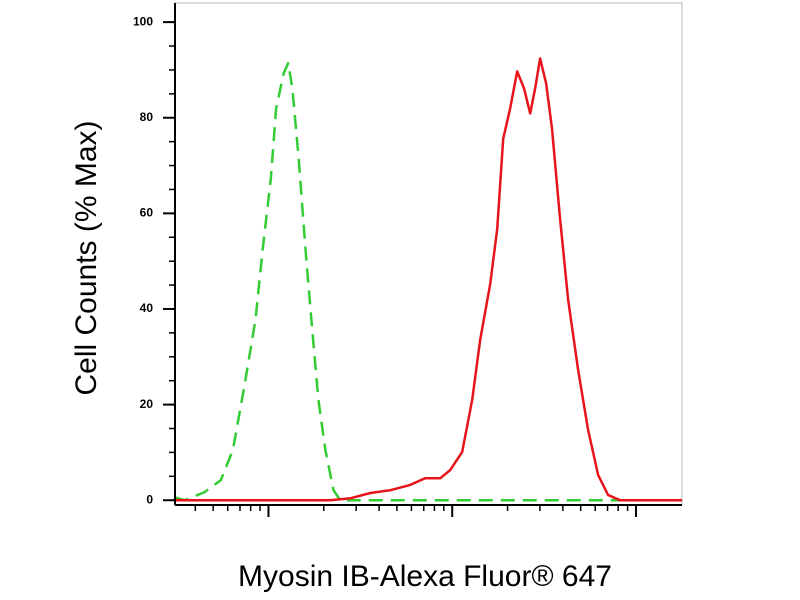  I want to click on y-tick-label: 20, so click(147, 404).